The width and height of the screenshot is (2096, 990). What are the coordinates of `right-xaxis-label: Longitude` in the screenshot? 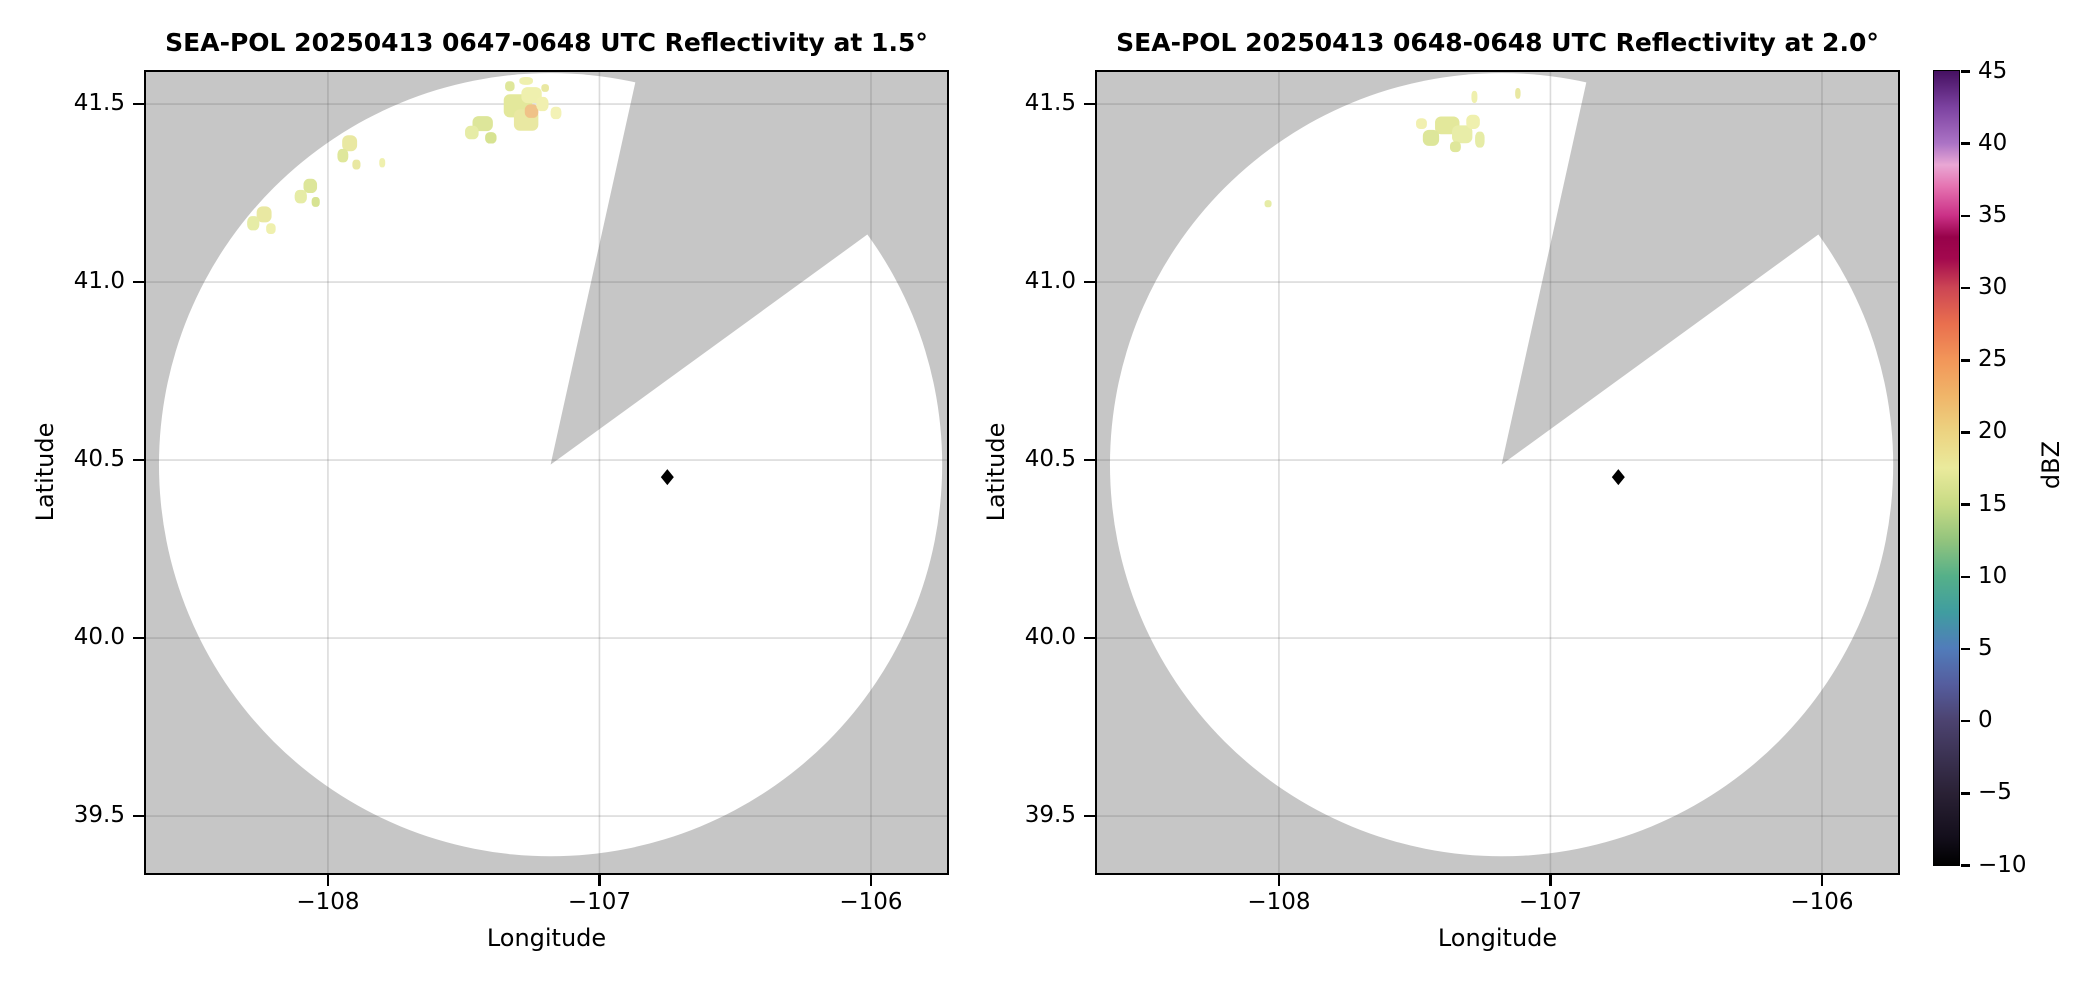 It's located at (1497, 938).